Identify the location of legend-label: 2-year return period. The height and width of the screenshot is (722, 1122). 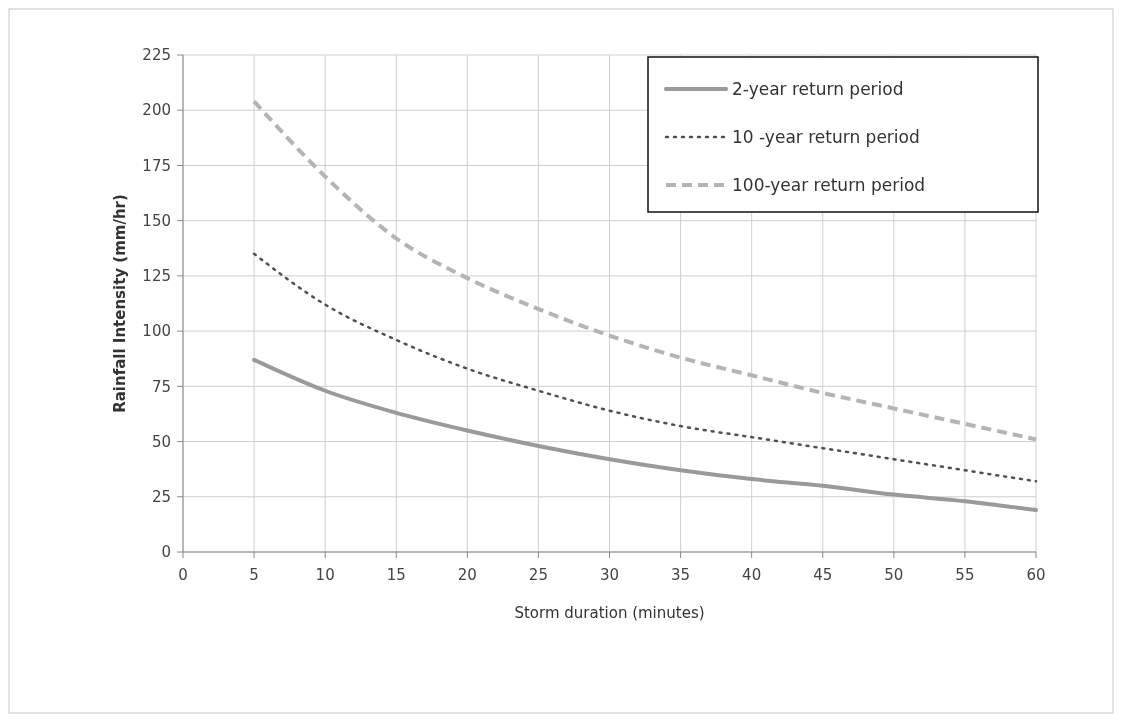
(818, 88).